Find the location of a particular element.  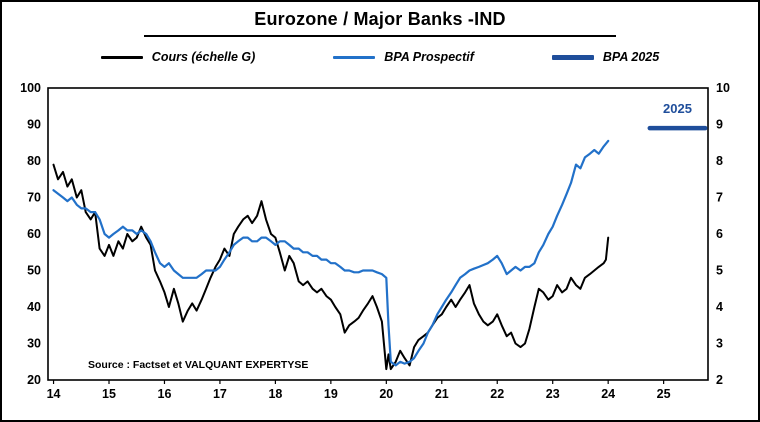

source-note: Source : Factset et VALQUANT EXPERTYSE is located at coordinates (198, 365).